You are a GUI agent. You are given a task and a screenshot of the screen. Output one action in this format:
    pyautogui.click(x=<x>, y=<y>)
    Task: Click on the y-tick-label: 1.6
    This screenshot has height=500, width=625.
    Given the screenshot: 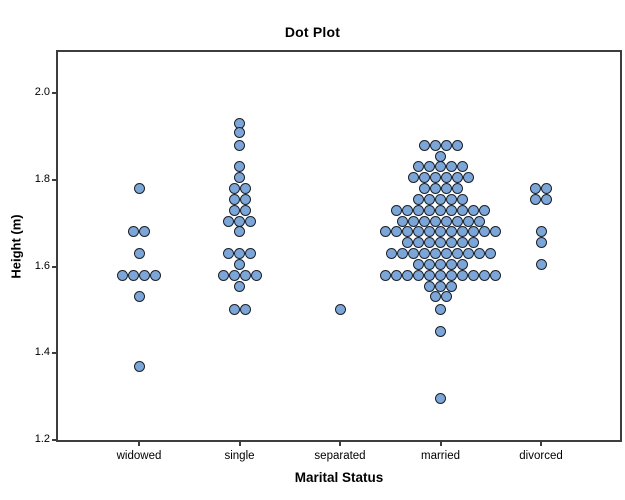 What is the action you would take?
    pyautogui.click(x=42, y=265)
    